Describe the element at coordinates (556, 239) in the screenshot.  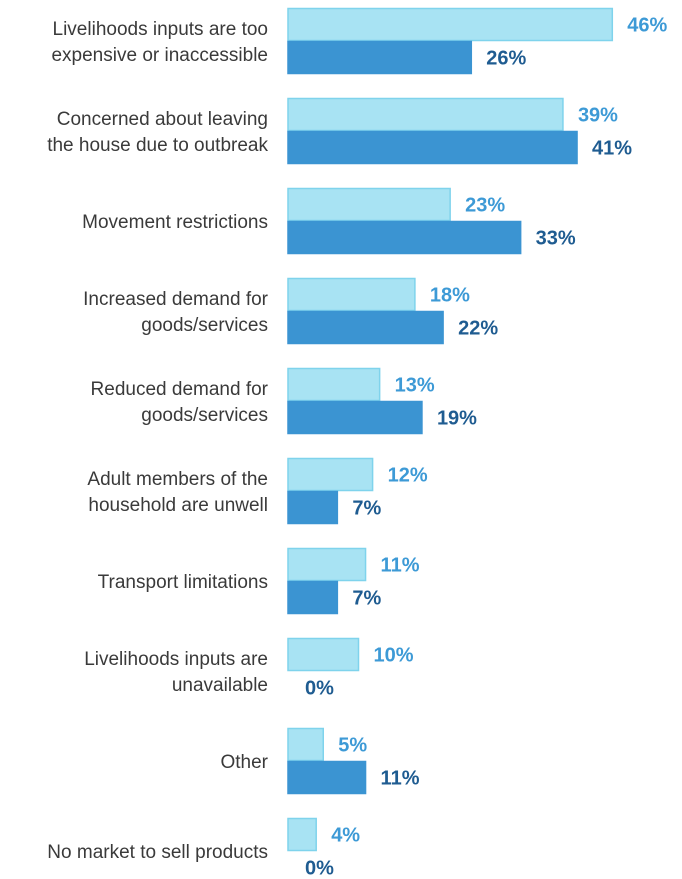
I see `value-label-series-2: 33%` at that location.